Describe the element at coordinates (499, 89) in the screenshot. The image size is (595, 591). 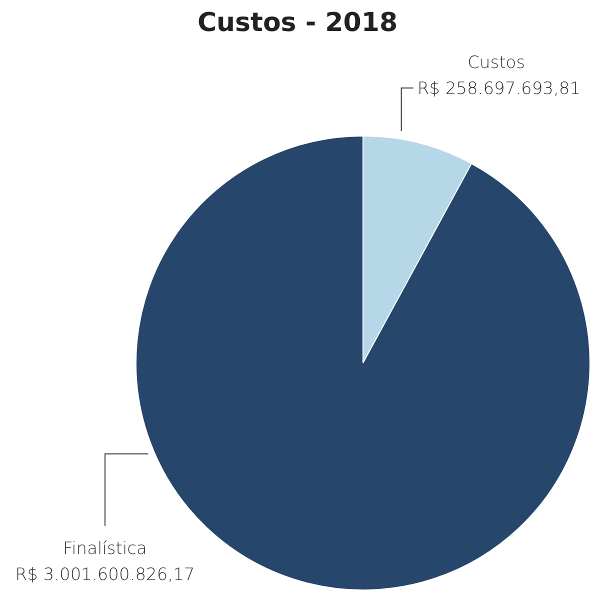
I see `data-label: R$ 258.697.693,81` at that location.